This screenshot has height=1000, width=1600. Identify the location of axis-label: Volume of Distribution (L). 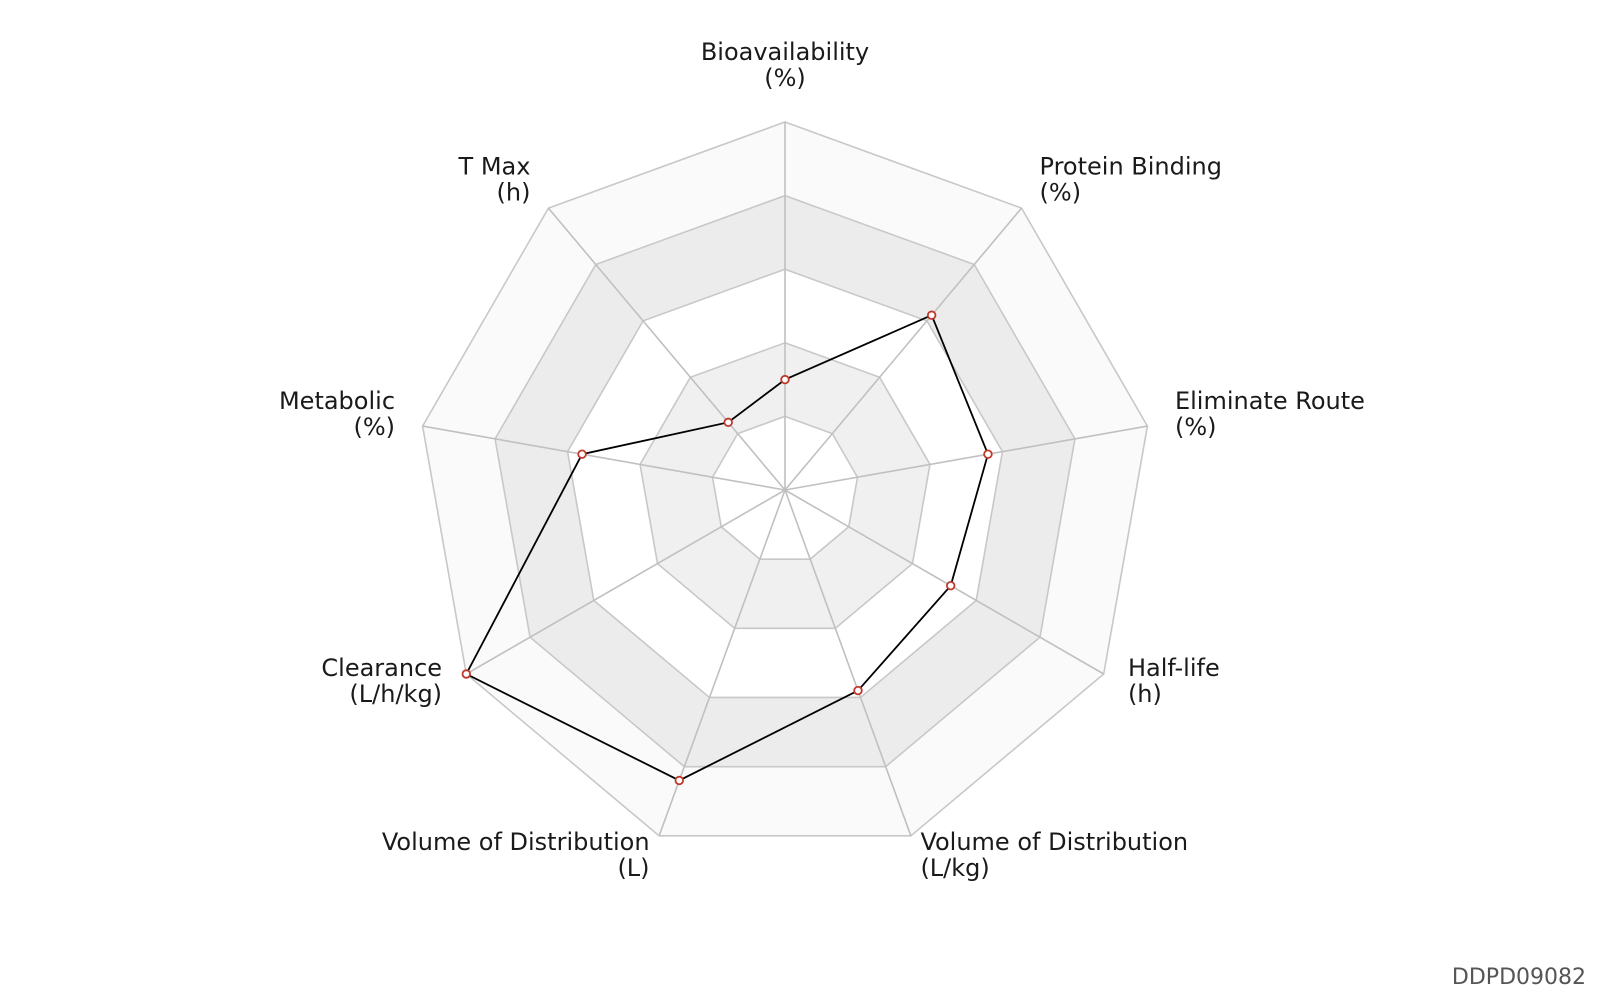
(516, 855).